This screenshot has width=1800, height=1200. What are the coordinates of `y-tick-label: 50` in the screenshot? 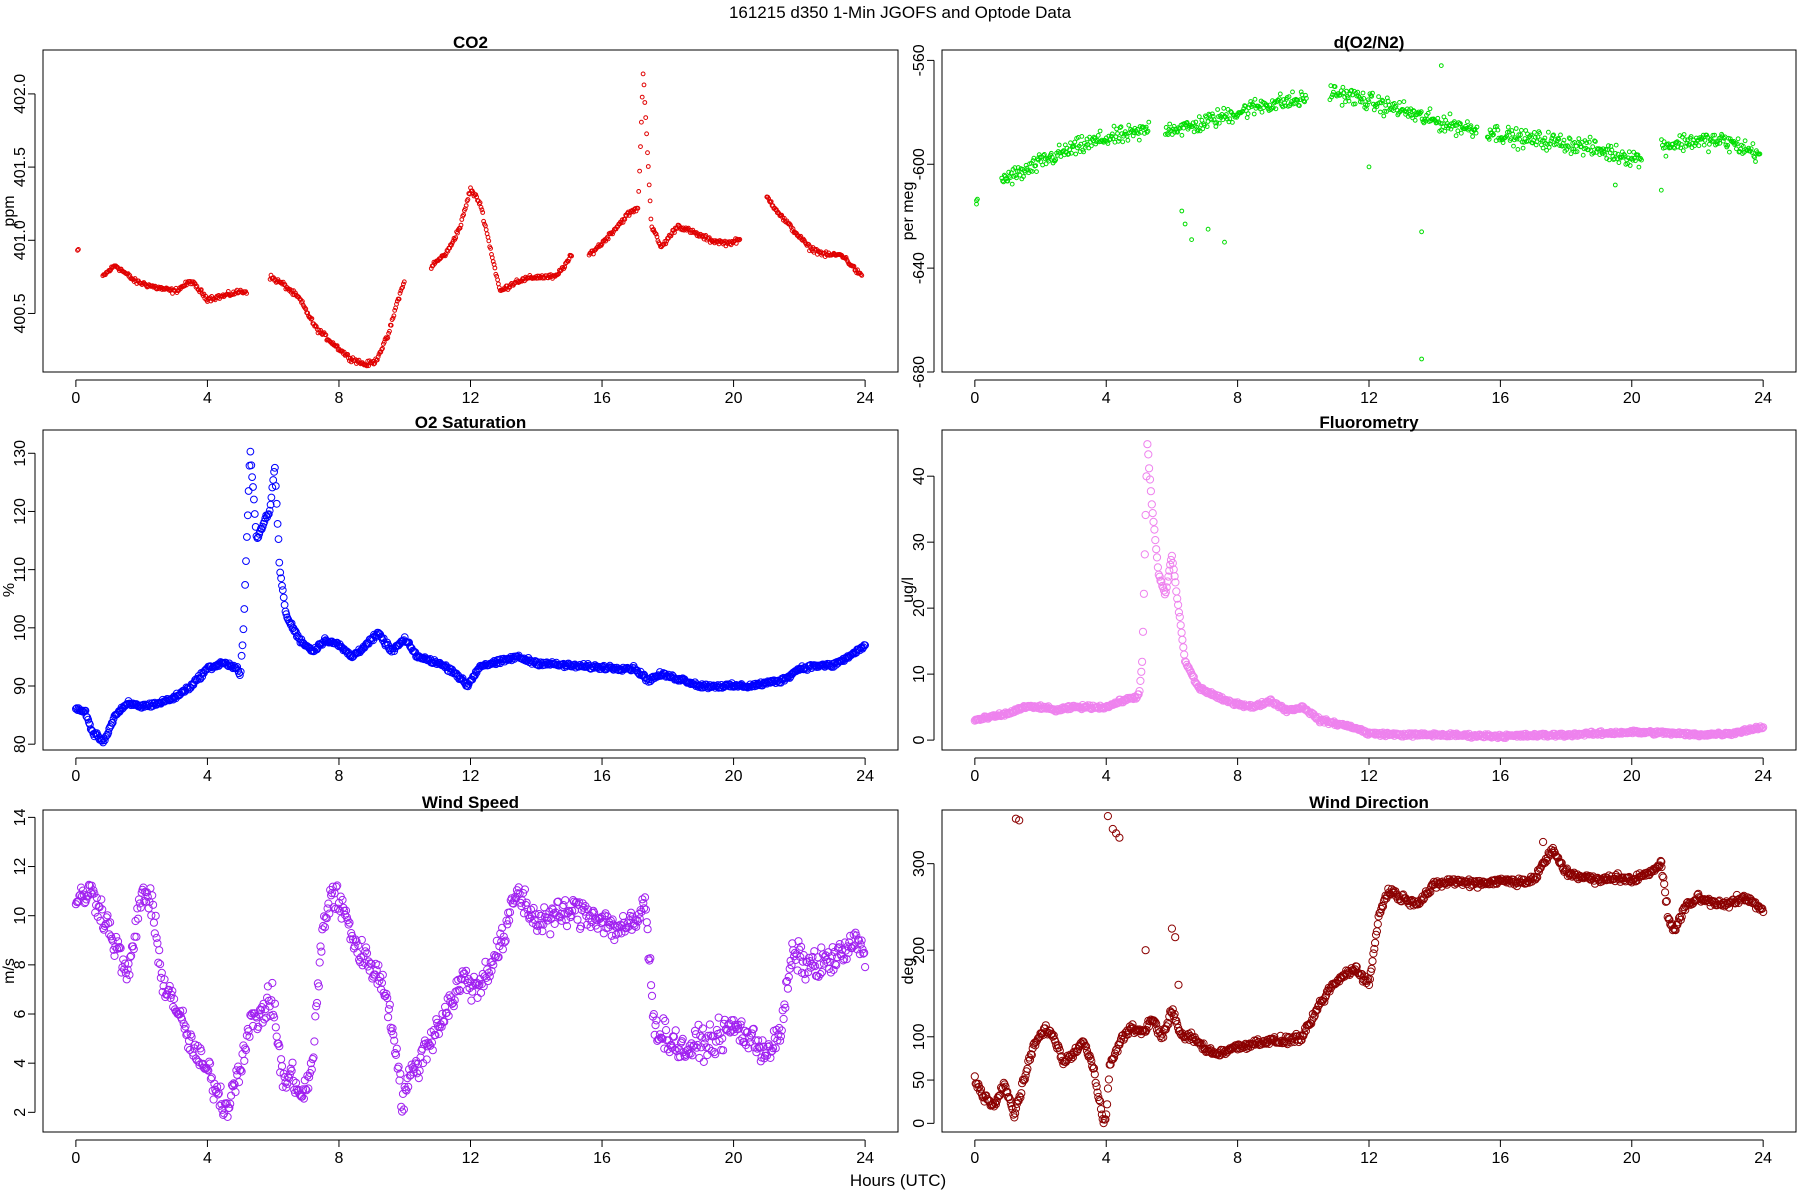 It's located at (919, 1080).